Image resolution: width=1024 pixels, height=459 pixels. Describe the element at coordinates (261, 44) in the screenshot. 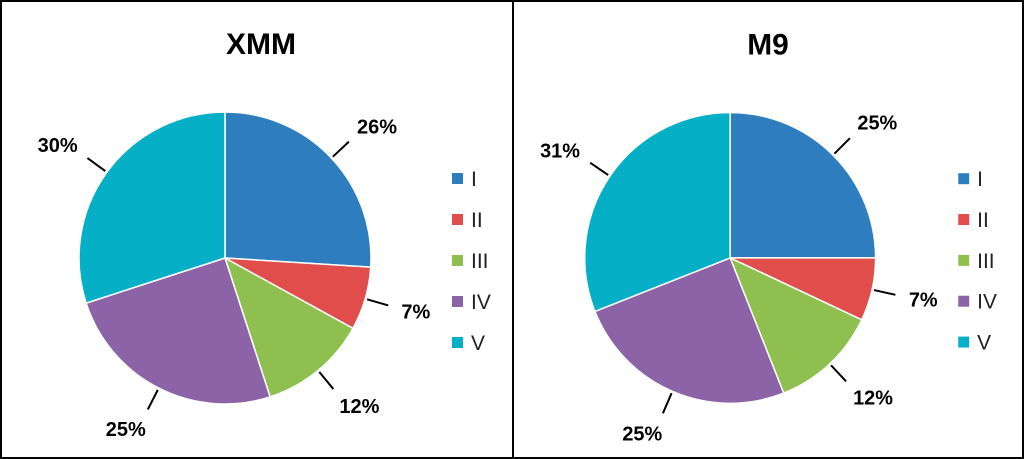

I see `chart-title: XMM` at that location.